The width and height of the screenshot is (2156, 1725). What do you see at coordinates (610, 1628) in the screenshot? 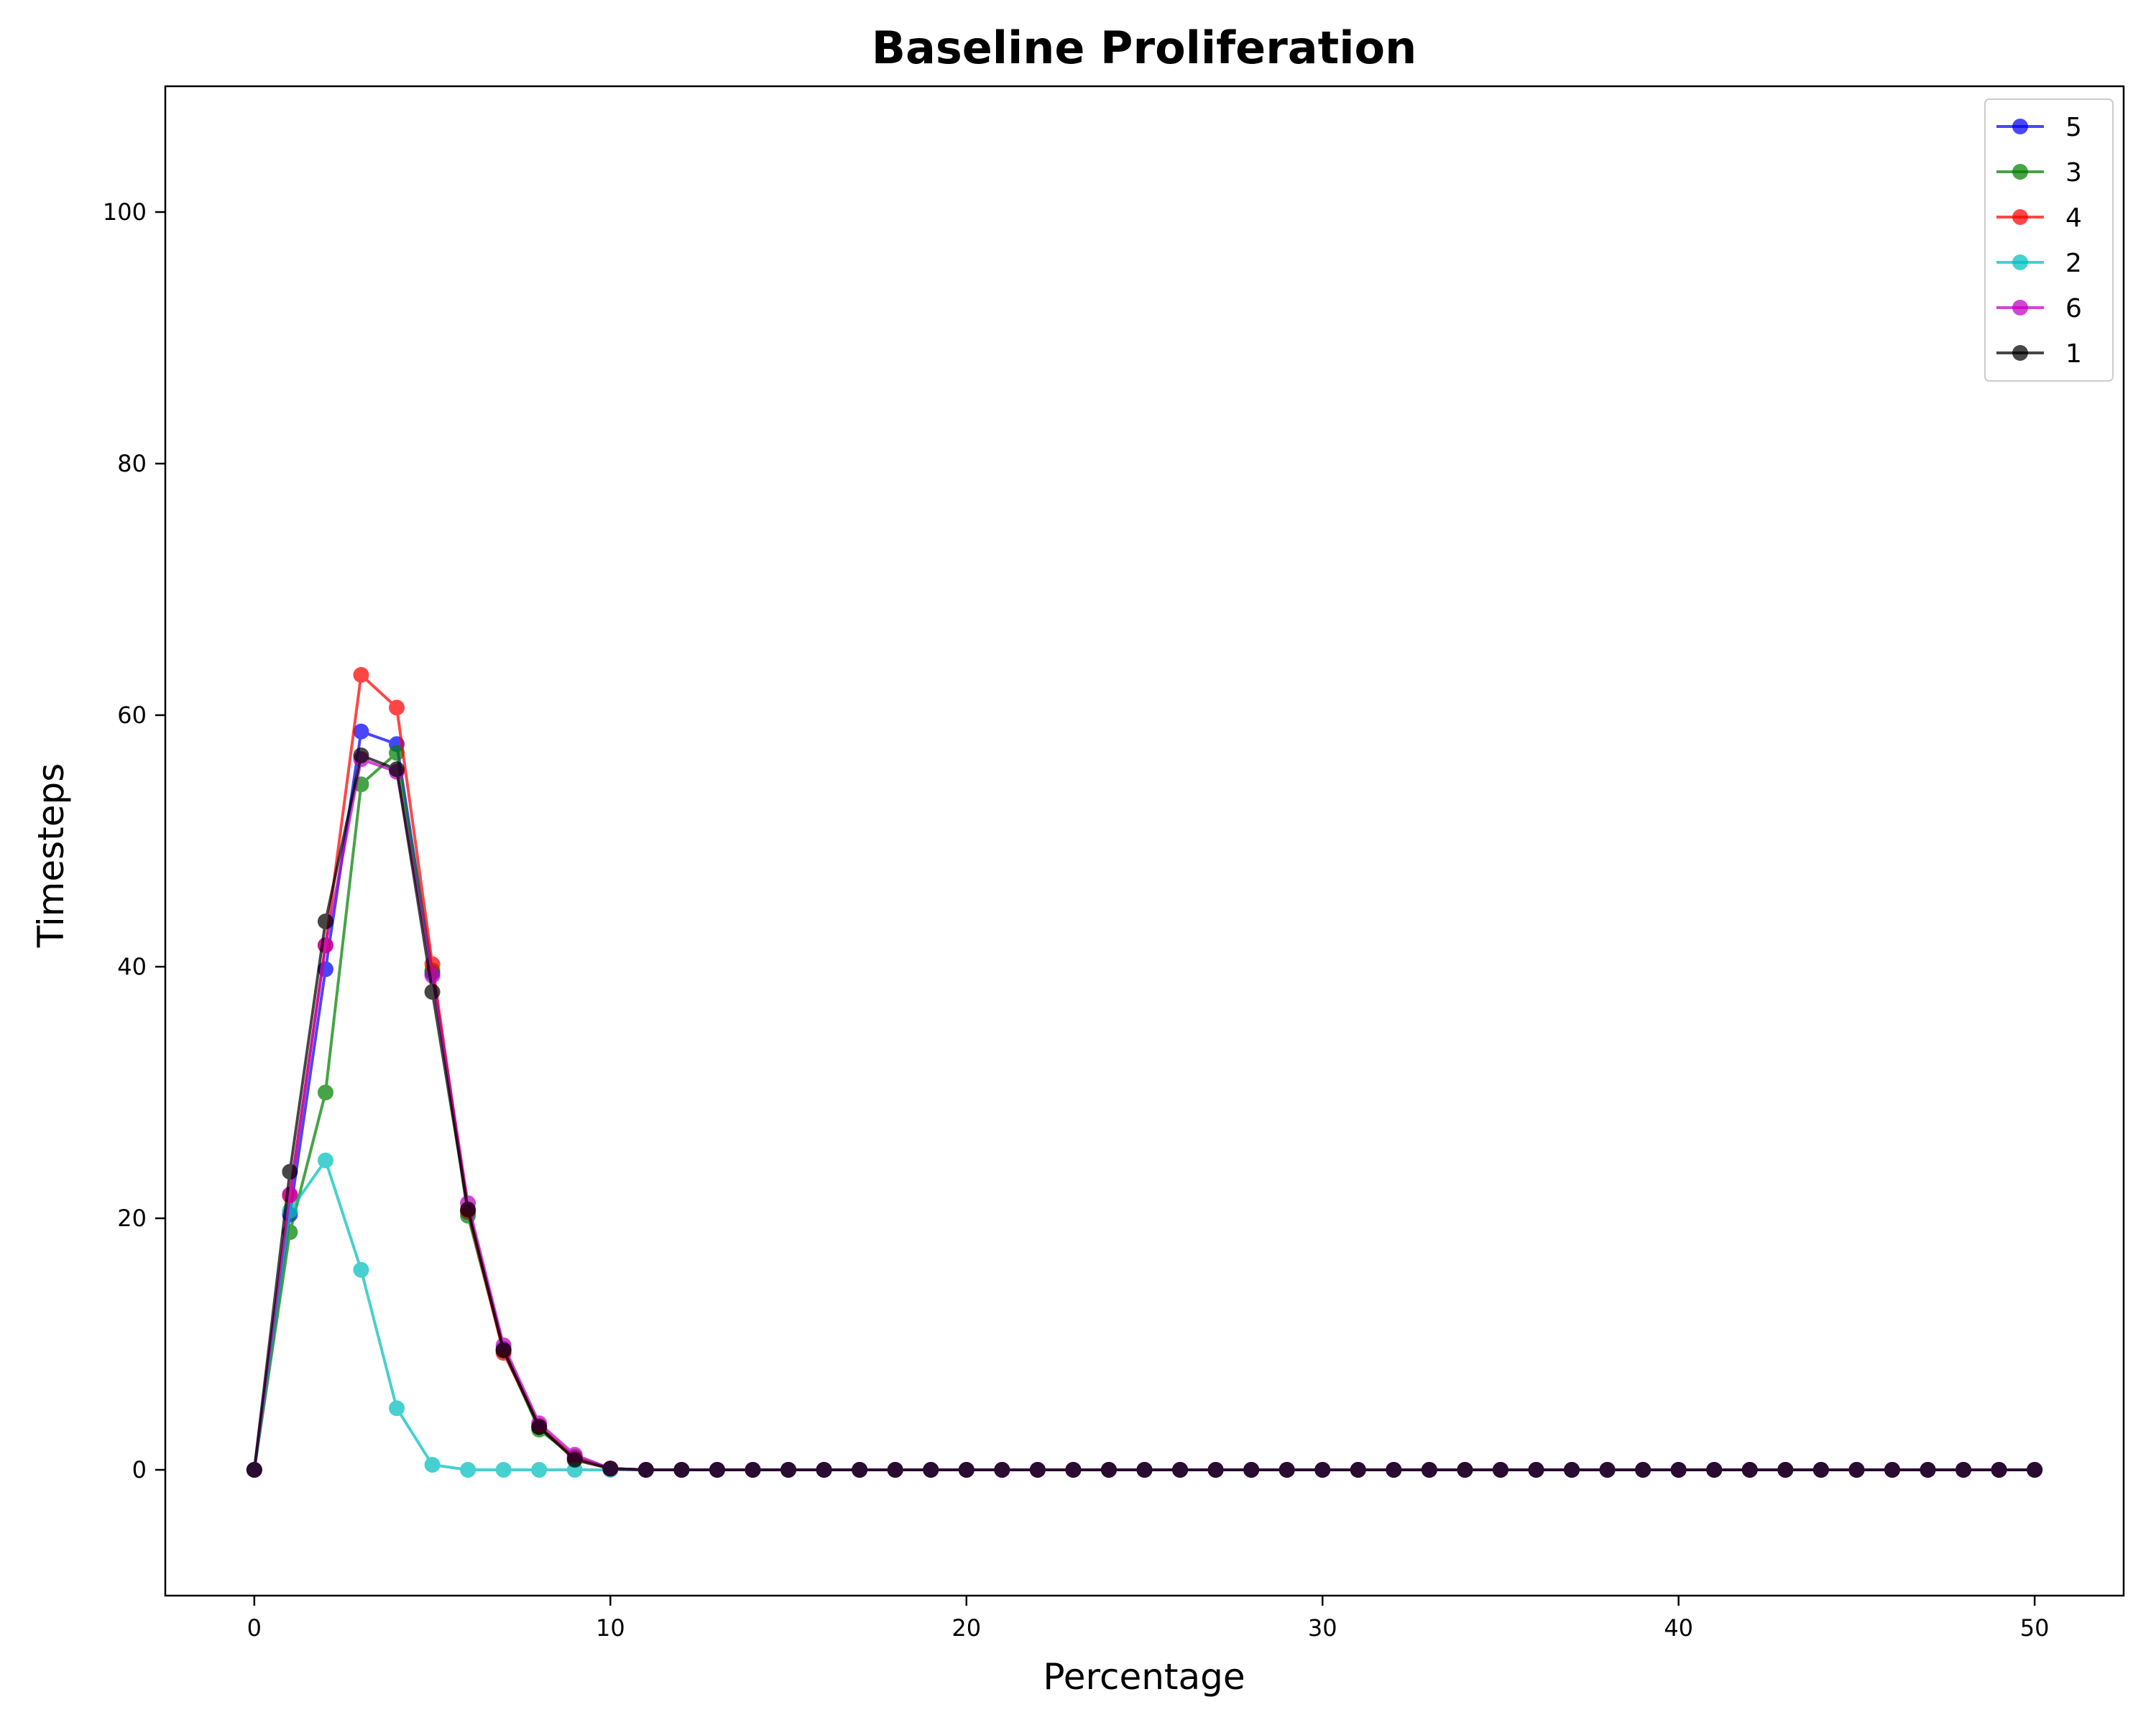
I see `x-tick-label: 10` at bounding box center [610, 1628].